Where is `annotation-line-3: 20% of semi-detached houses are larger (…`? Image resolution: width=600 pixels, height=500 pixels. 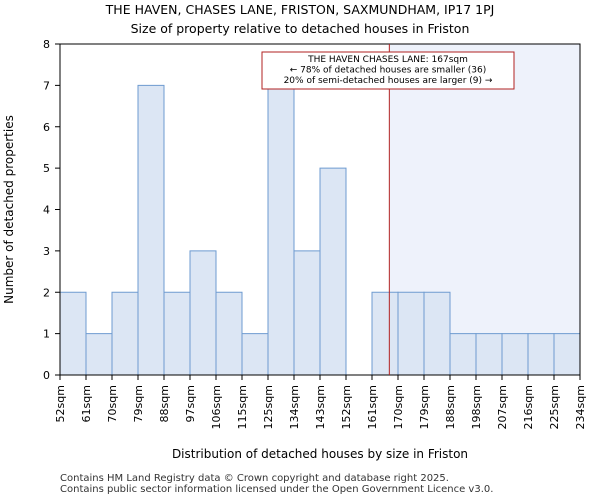
annotation-line-3: 20% of semi-detached houses are larger (… is located at coordinates (388, 81).